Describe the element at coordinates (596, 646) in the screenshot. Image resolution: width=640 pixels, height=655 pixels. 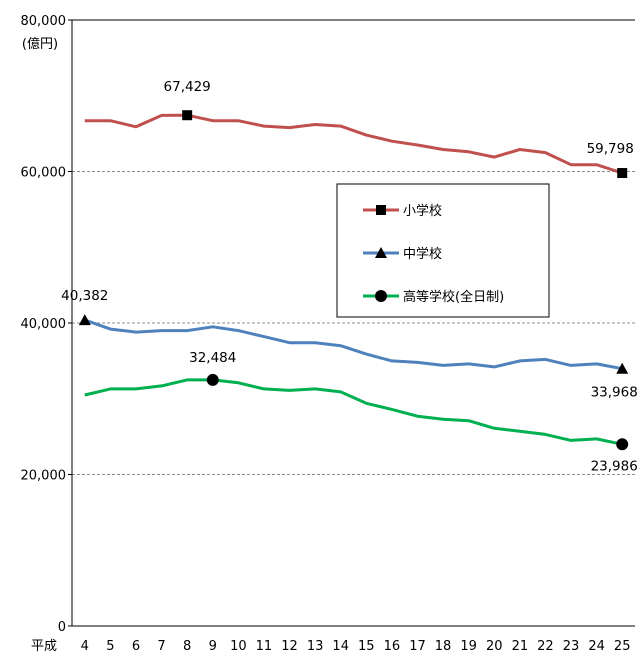
I see `x-tick-label: 24` at that location.